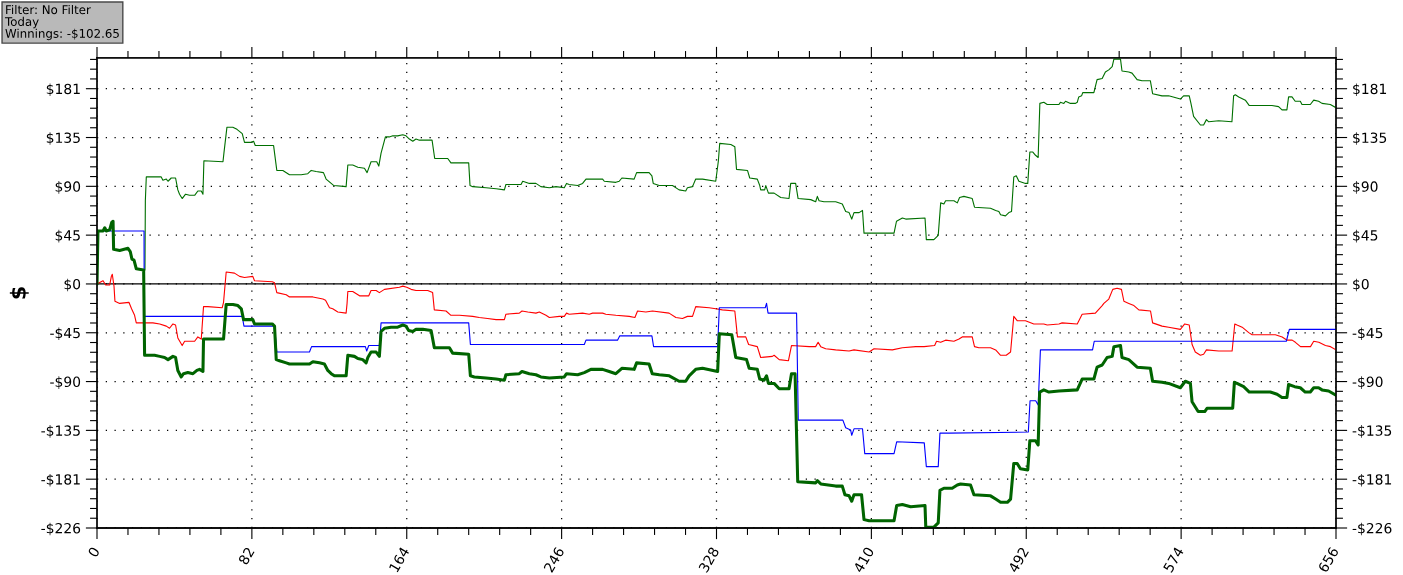 The height and width of the screenshot is (575, 1403). What do you see at coordinates (1367, 334) in the screenshot?
I see `y2-tick-label: -$45` at bounding box center [1367, 334].